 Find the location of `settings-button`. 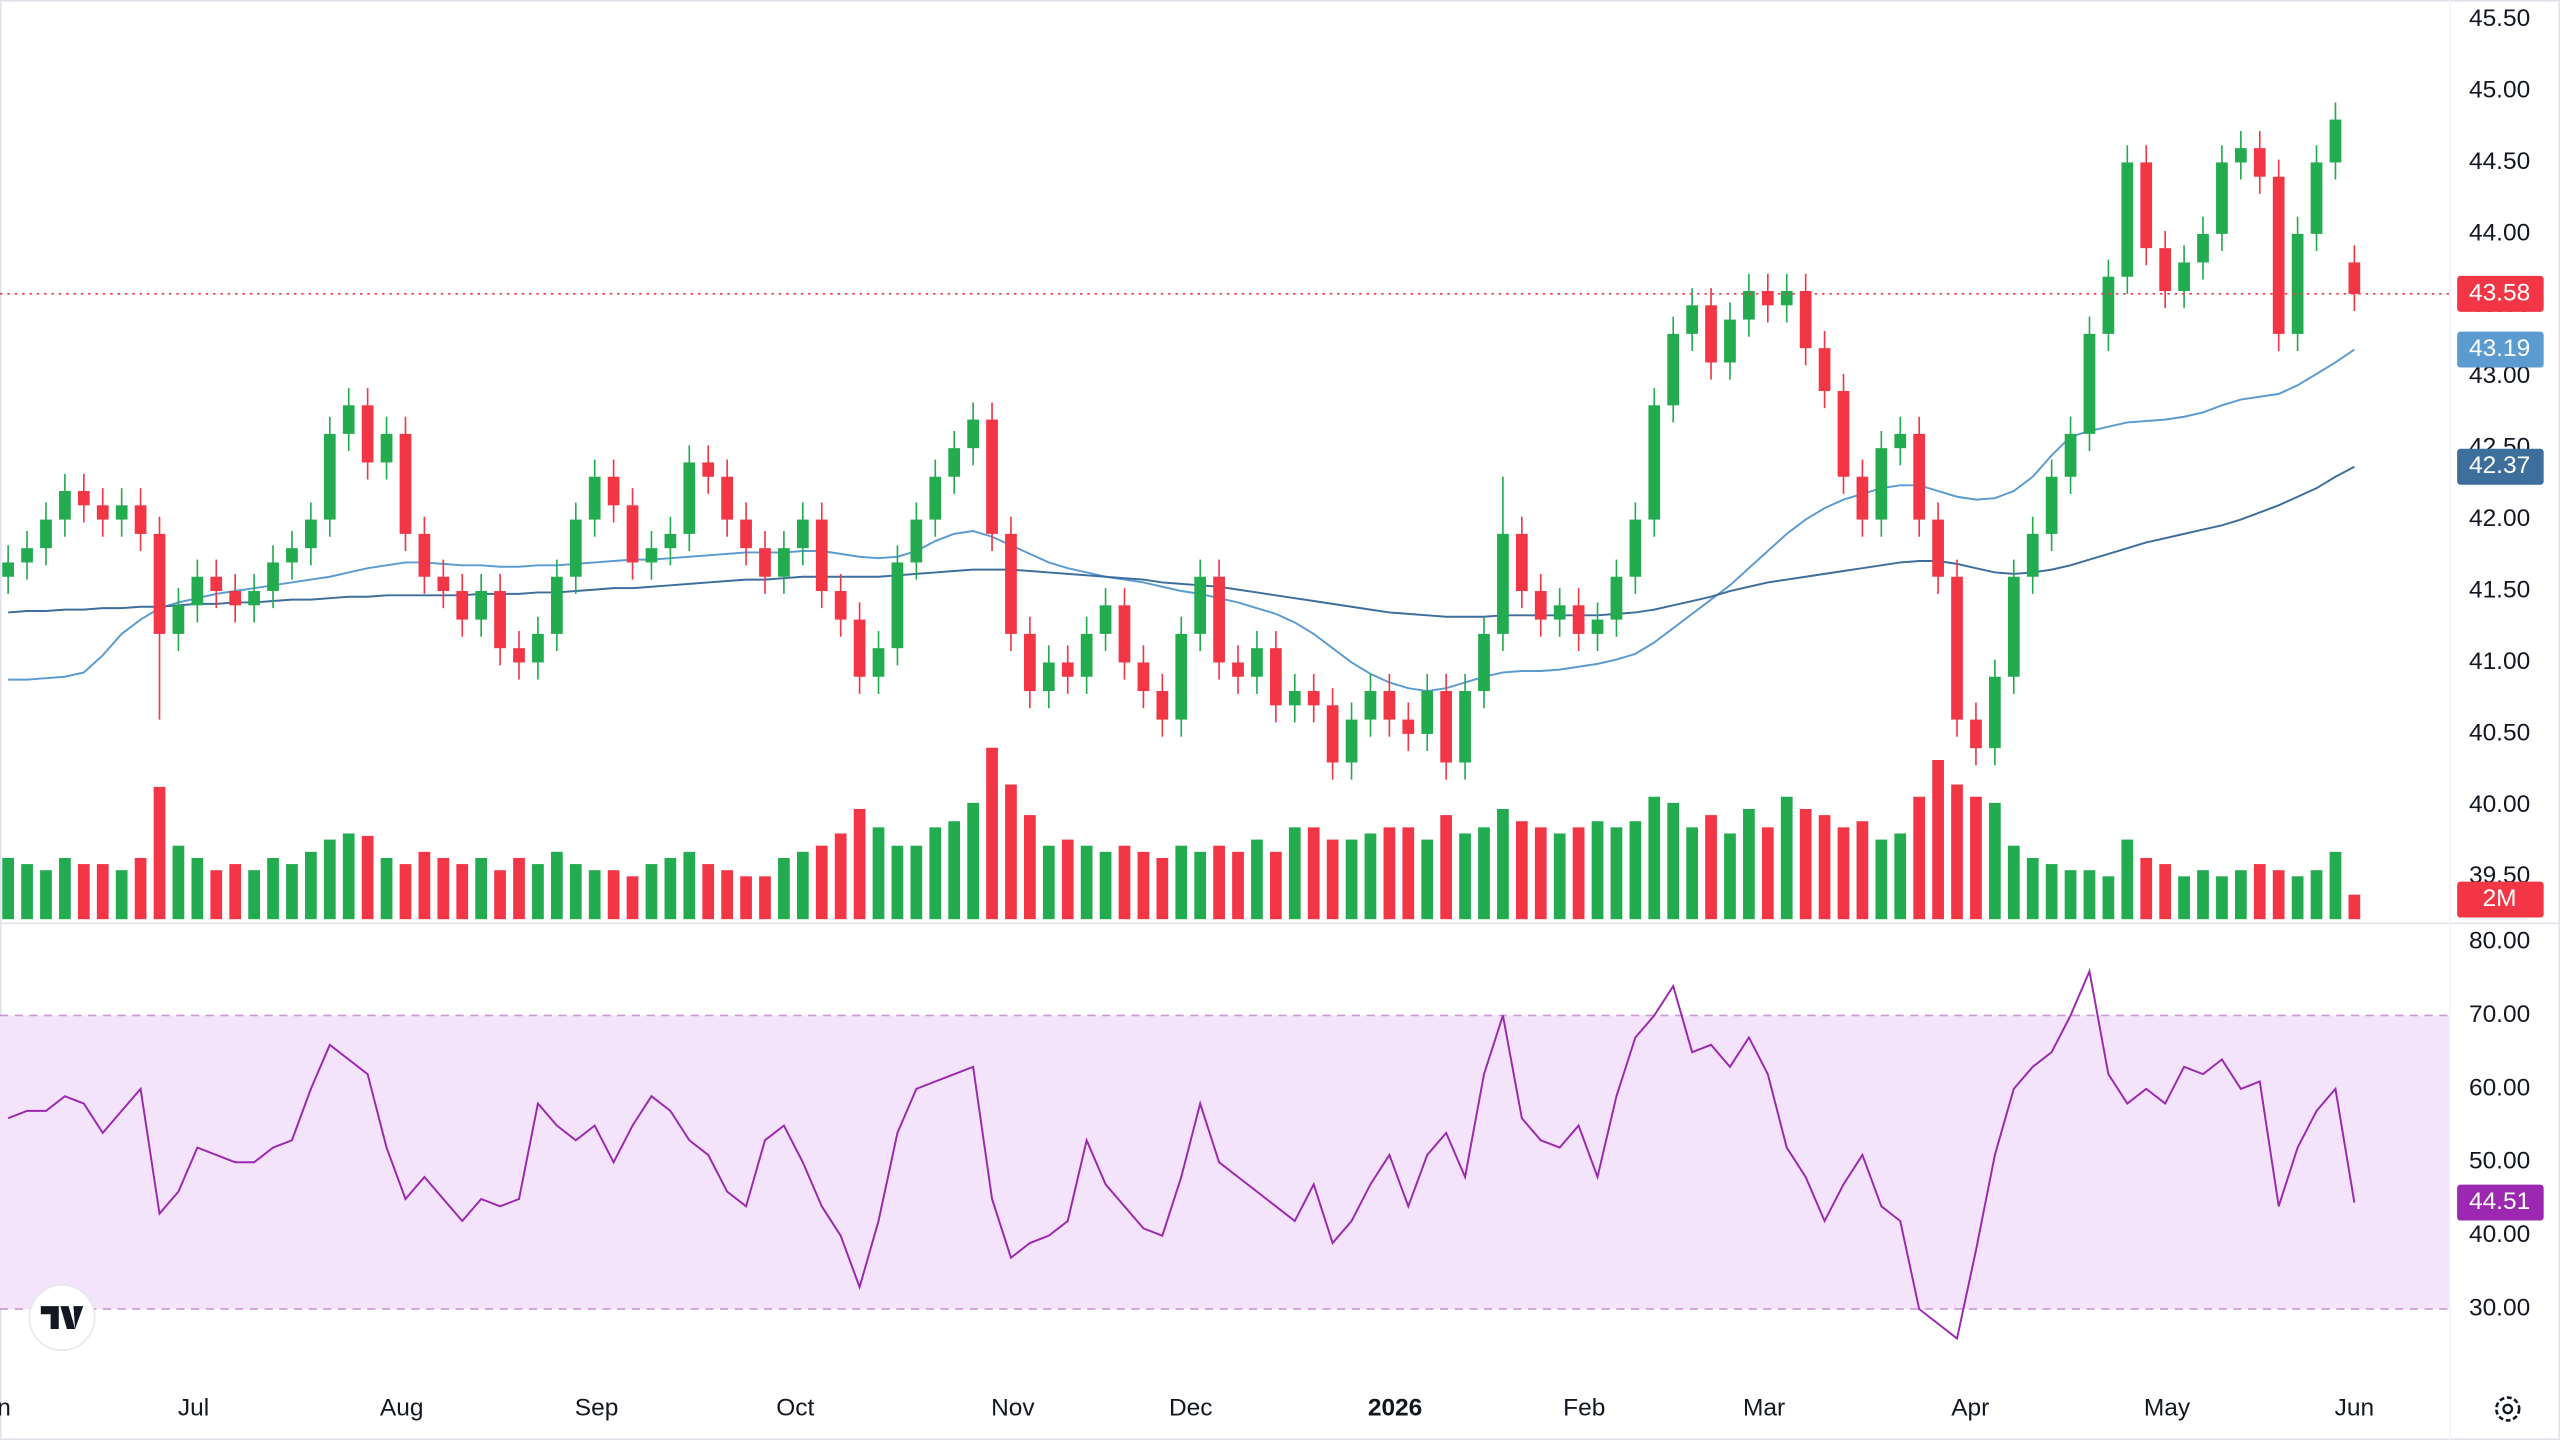

settings-button is located at coordinates (2508, 1409).